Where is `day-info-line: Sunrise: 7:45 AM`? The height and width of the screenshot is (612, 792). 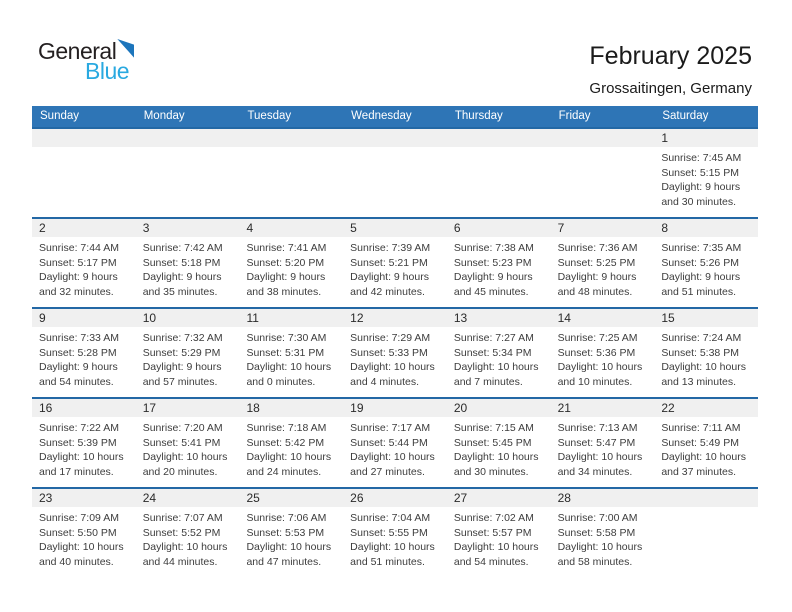
day-info-line: Sunrise: 7:45 AM is located at coordinates (701, 158).